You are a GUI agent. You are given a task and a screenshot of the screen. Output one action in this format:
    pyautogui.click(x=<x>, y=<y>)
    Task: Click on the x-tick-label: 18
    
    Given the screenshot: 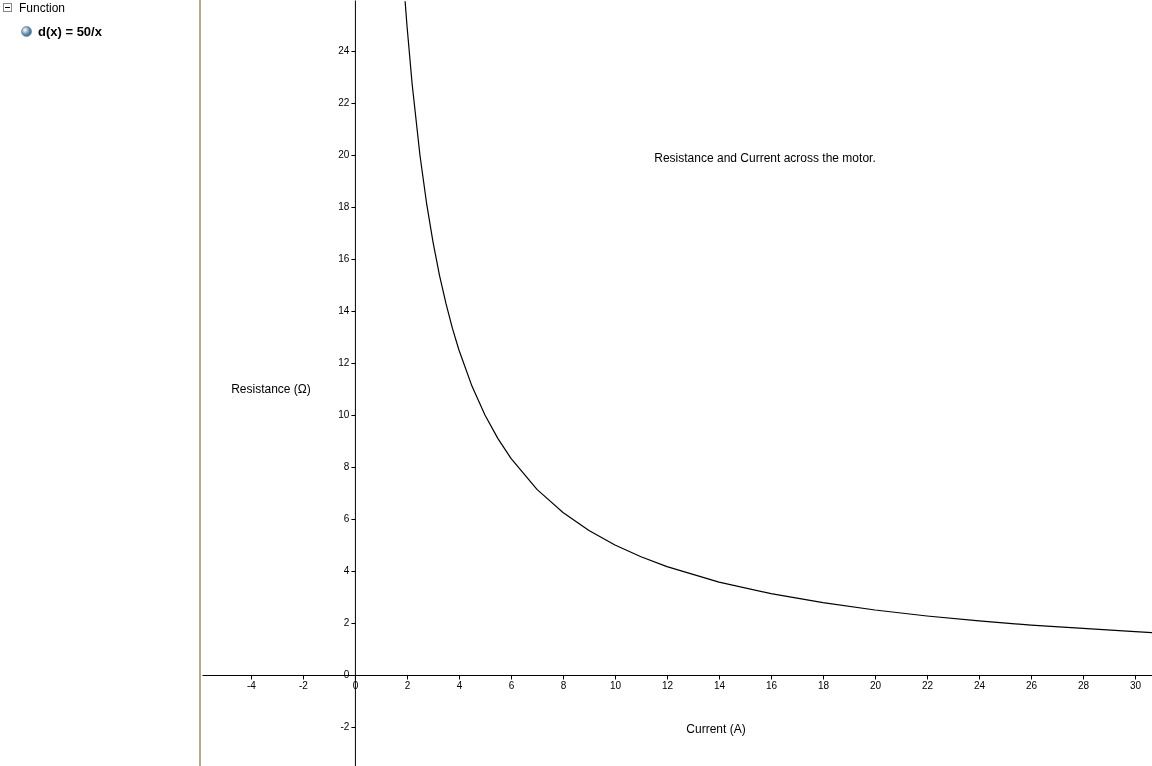 What is the action you would take?
    pyautogui.click(x=823, y=686)
    